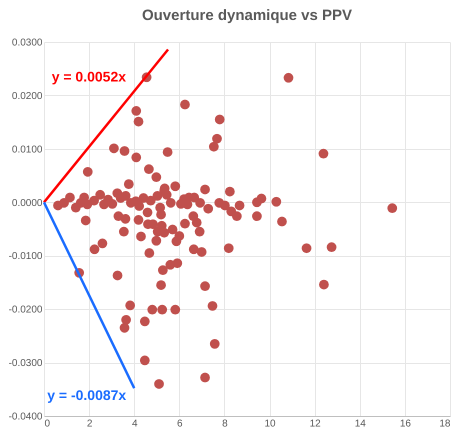 This screenshot has width=474, height=435. Describe the element at coordinates (86, 395) in the screenshot. I see `series-label: y = -0.0087x` at that location.